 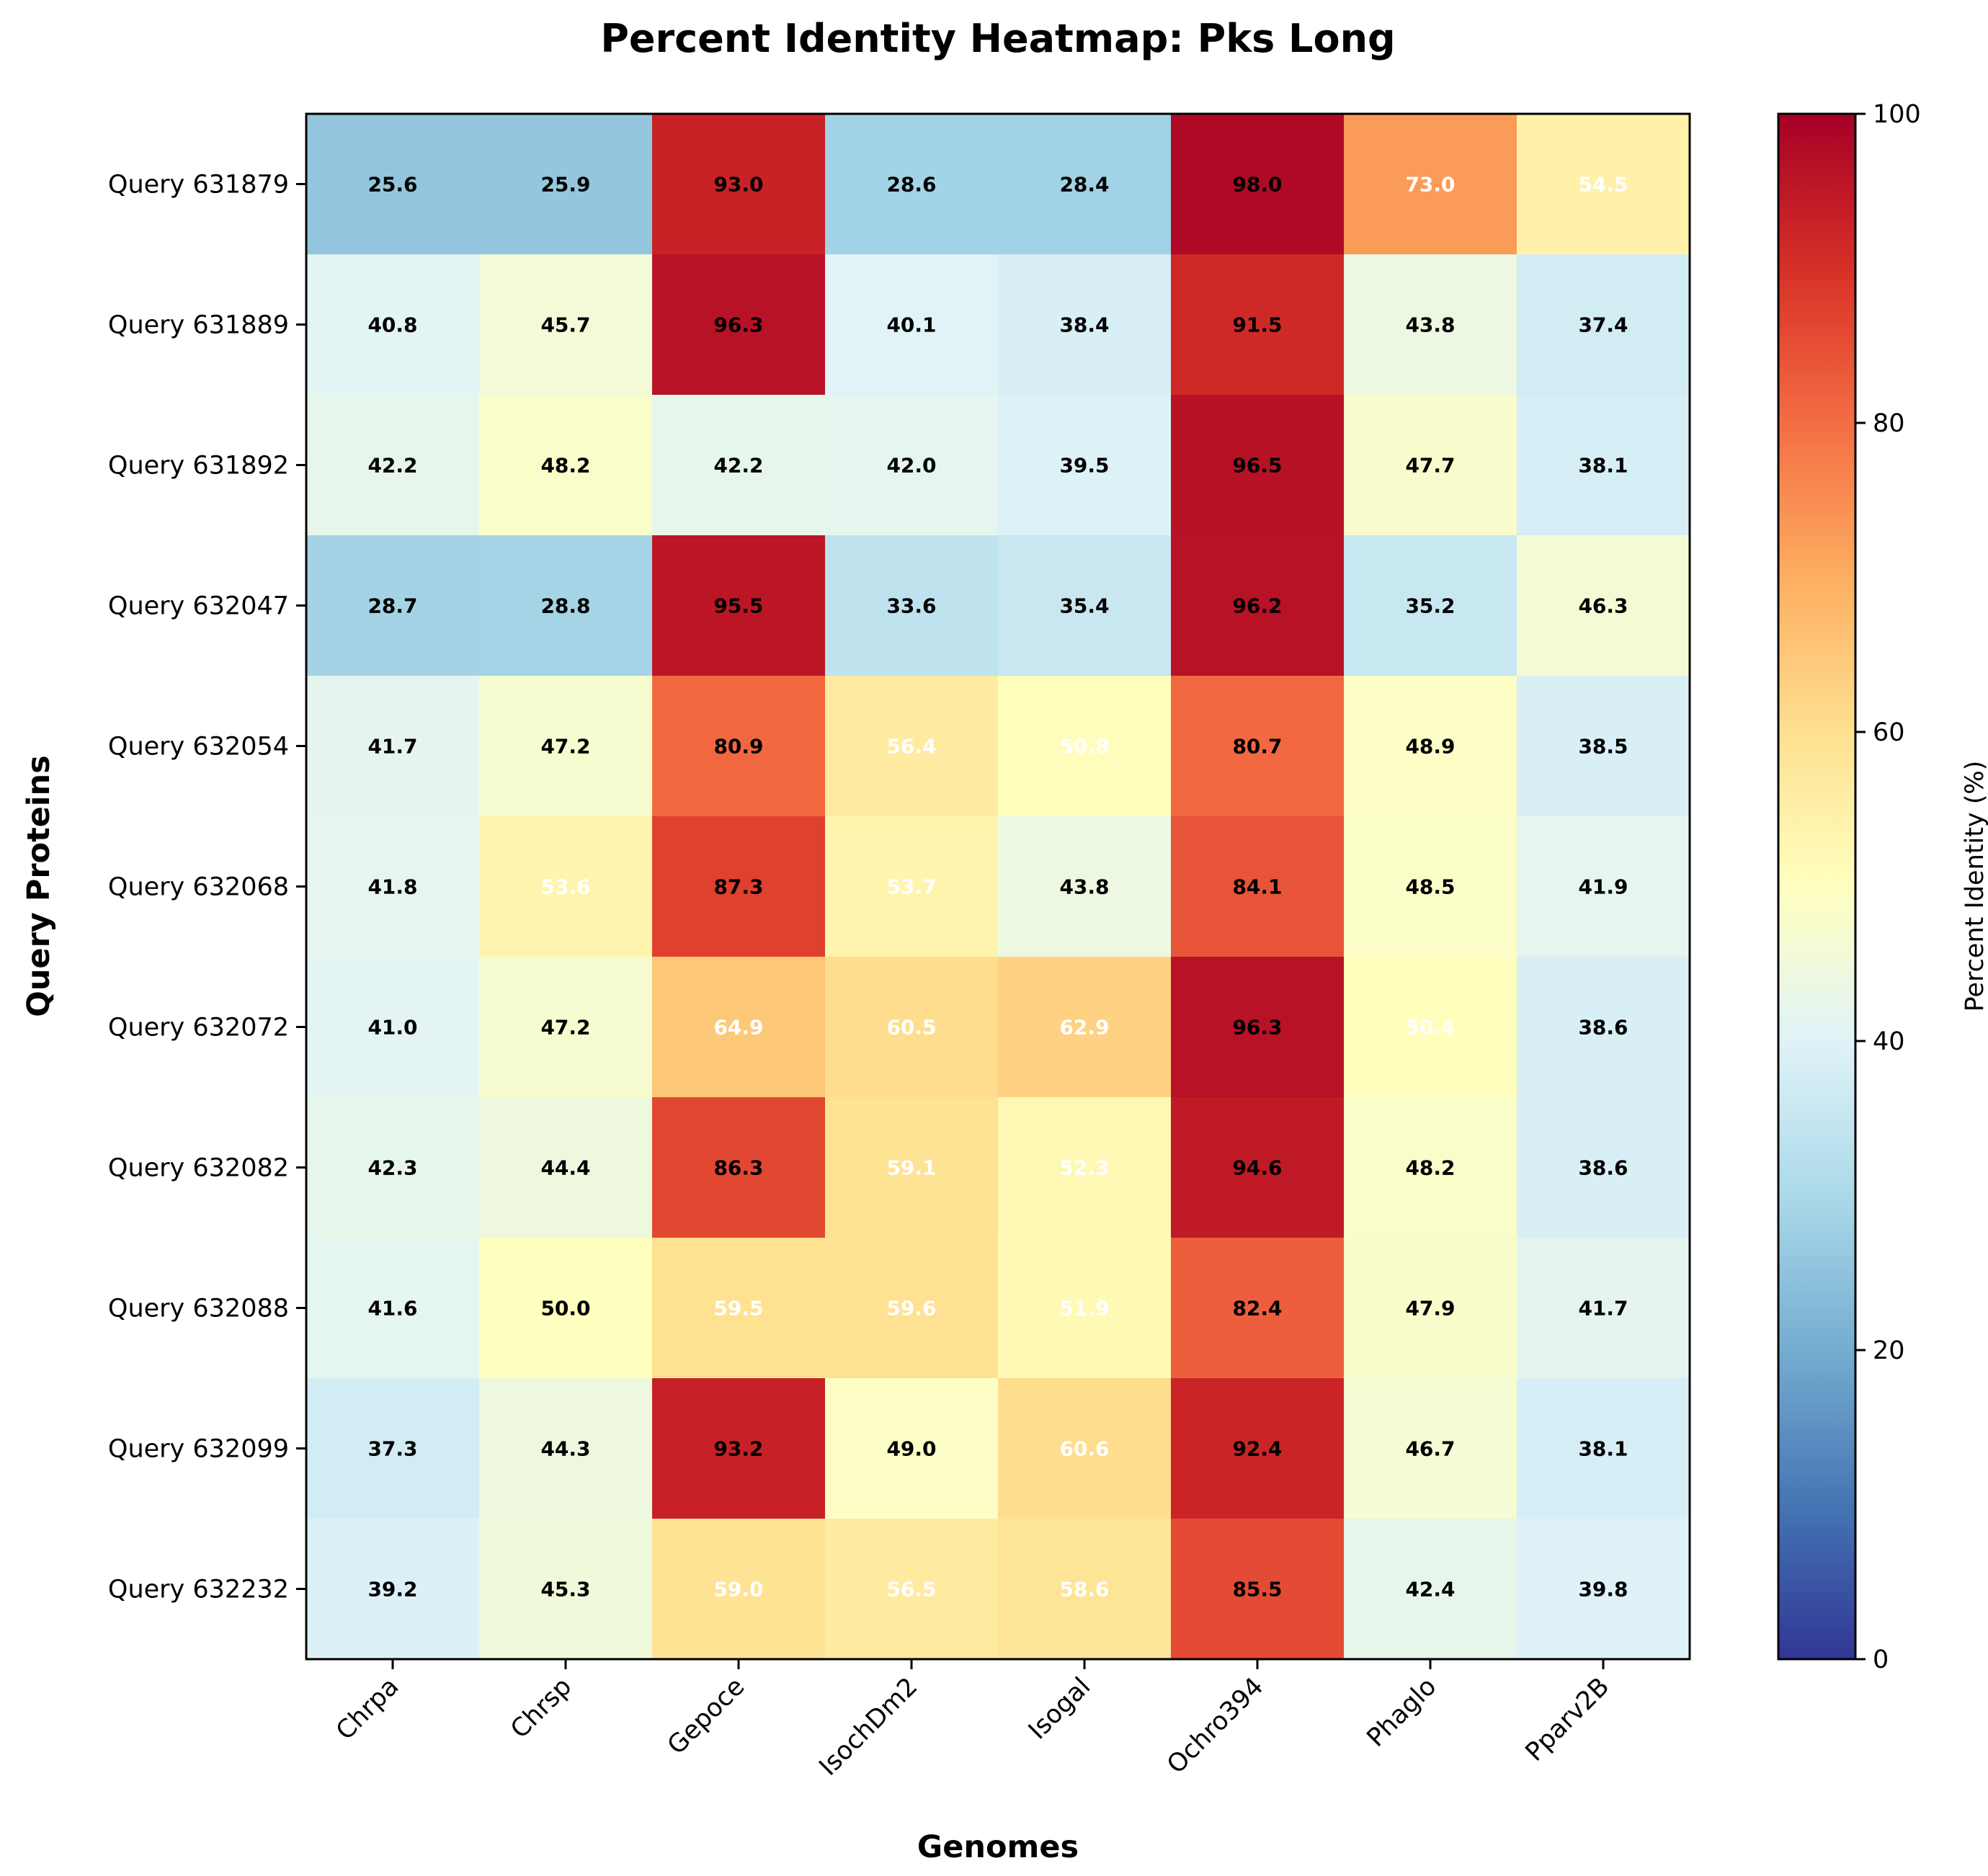 What do you see at coordinates (1084, 1168) in the screenshot?
I see `cell-value-label: 52.3` at bounding box center [1084, 1168].